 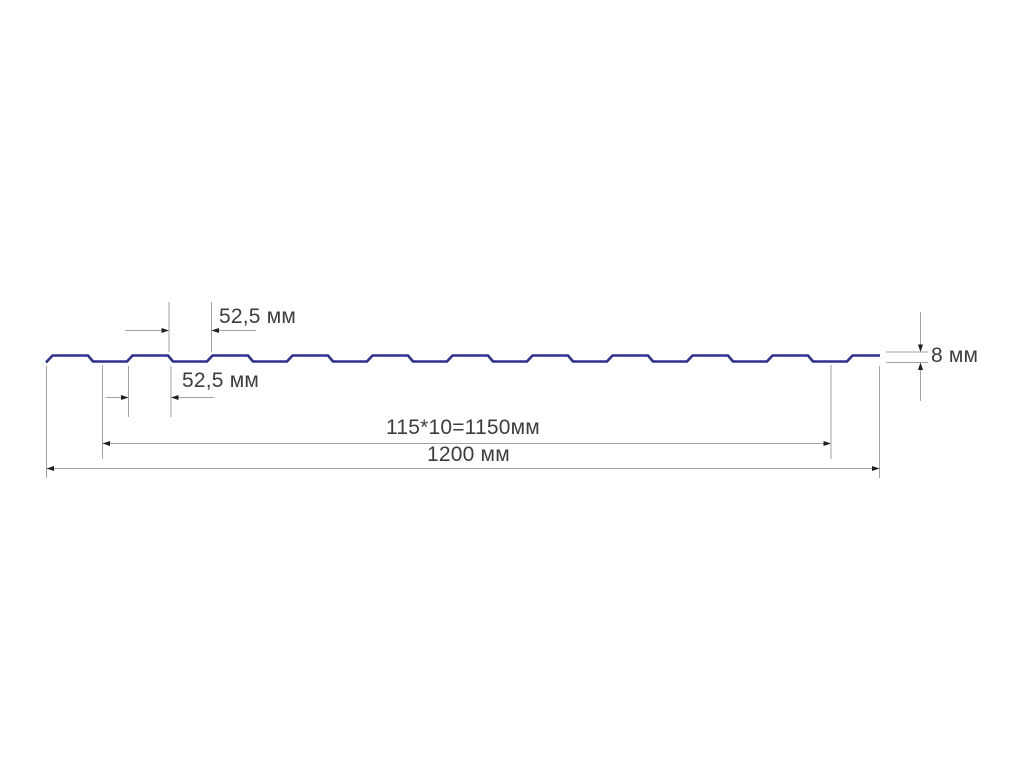 I want to click on dim-label-height: 8 мм, so click(x=955, y=355).